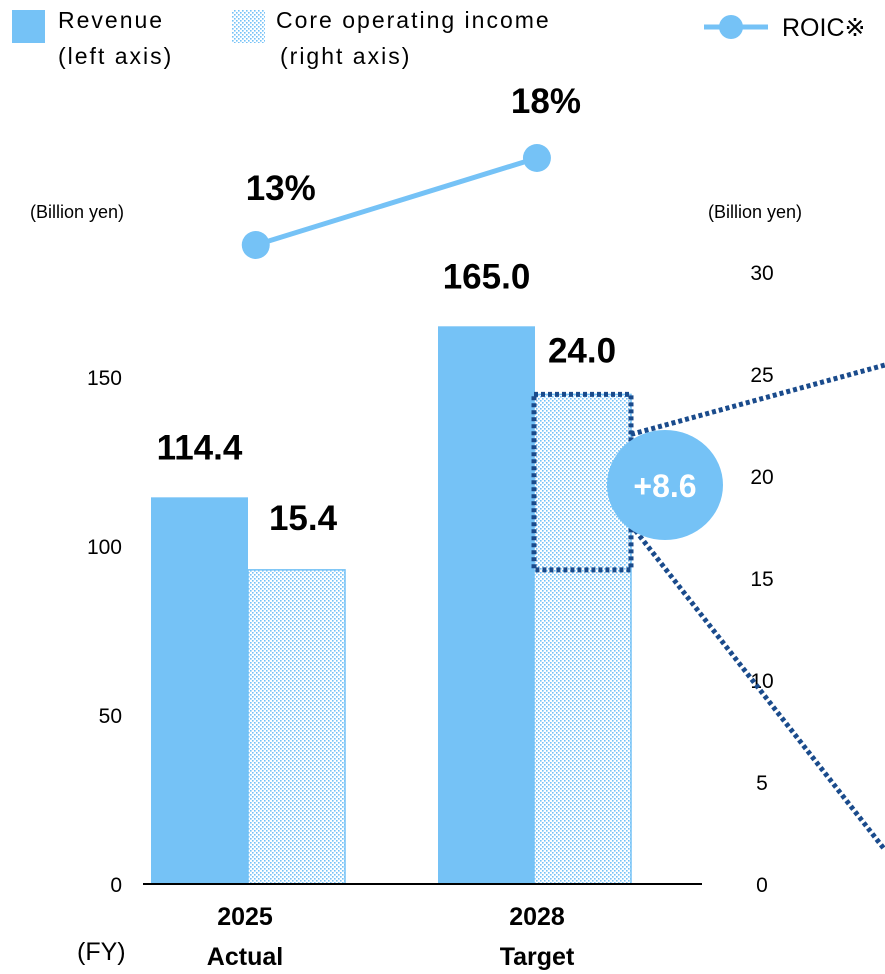 This screenshot has height=974, width=885. What do you see at coordinates (303, 518) in the screenshot?
I see `core-income-data-label-2025: 15.4` at bounding box center [303, 518].